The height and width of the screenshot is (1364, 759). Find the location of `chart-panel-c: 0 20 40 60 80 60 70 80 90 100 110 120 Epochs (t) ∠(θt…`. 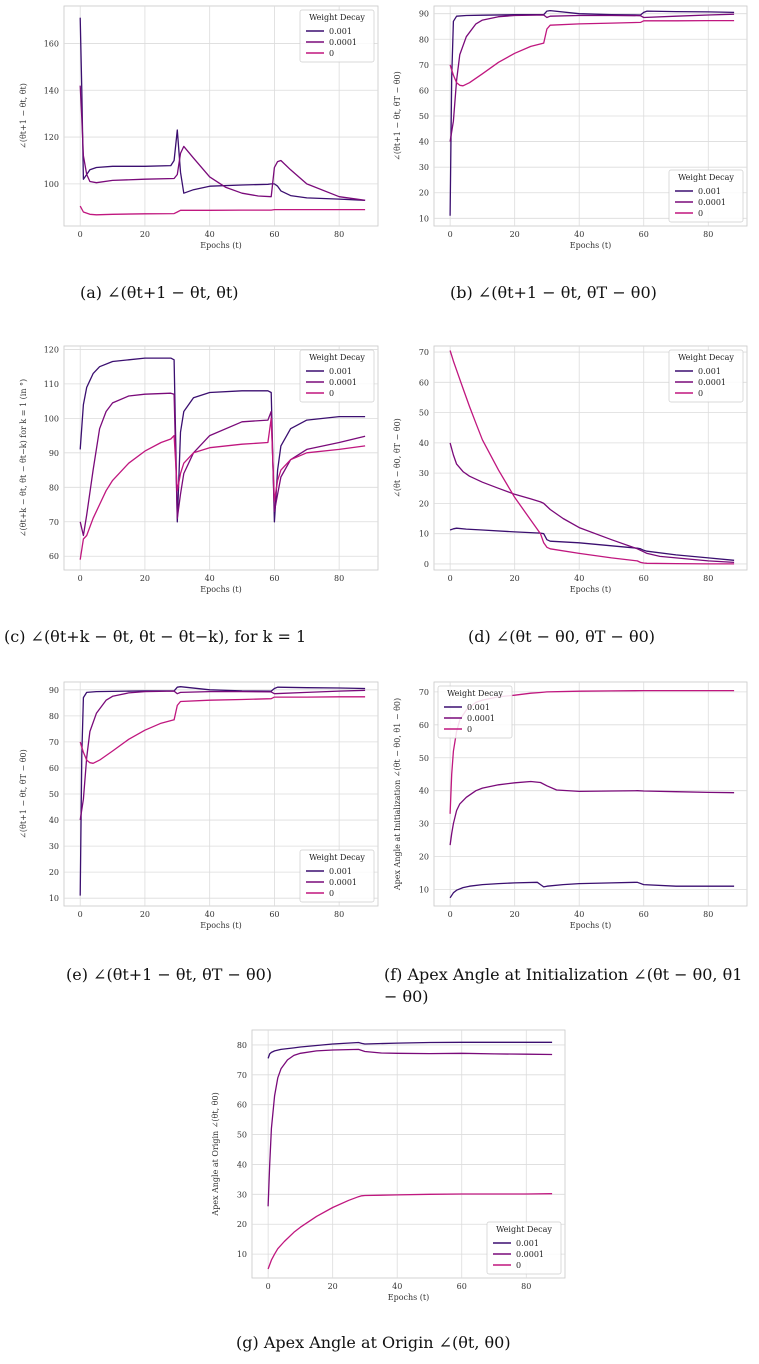

chart-panel-c: 0 20 40 60 80 60 70 80 90 100 110 120 Epochs (t) ∠(θt… is located at coordinates (199, 474).